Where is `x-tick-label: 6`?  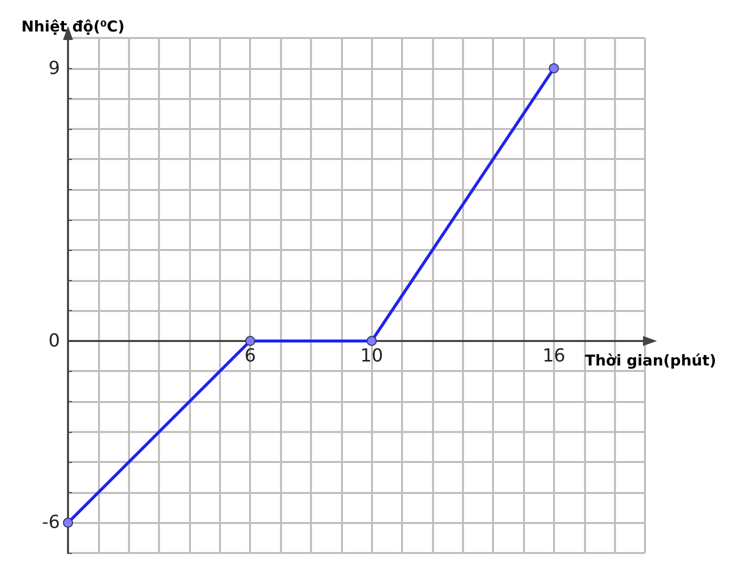 x-tick-label: 6 is located at coordinates (250, 355).